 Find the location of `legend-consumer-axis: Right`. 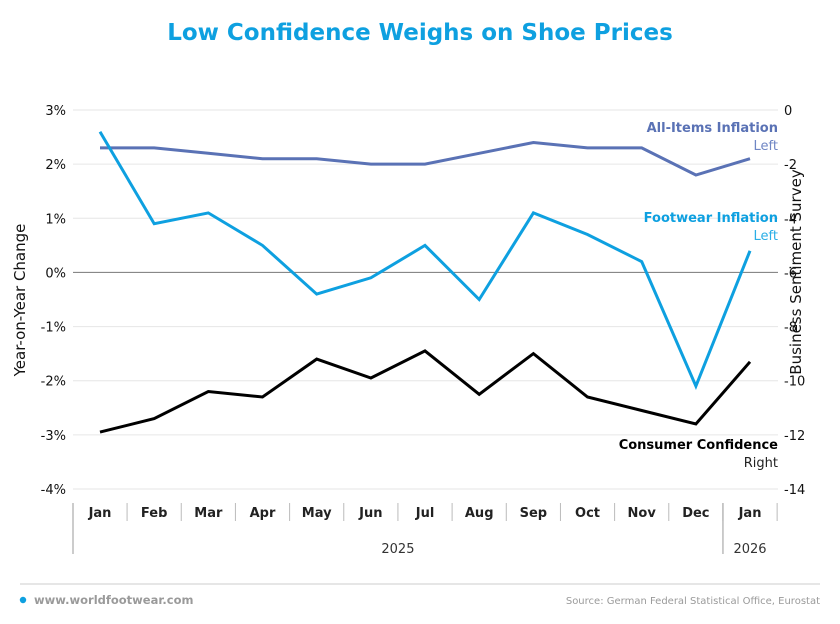

legend-consumer-axis: Right is located at coordinates (761, 463).